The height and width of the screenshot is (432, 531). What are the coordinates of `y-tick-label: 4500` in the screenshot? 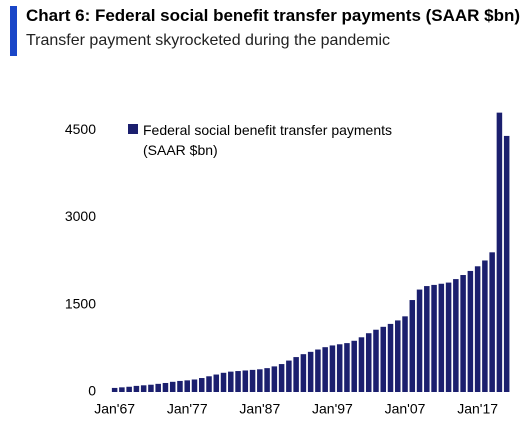 It's located at (80, 129).